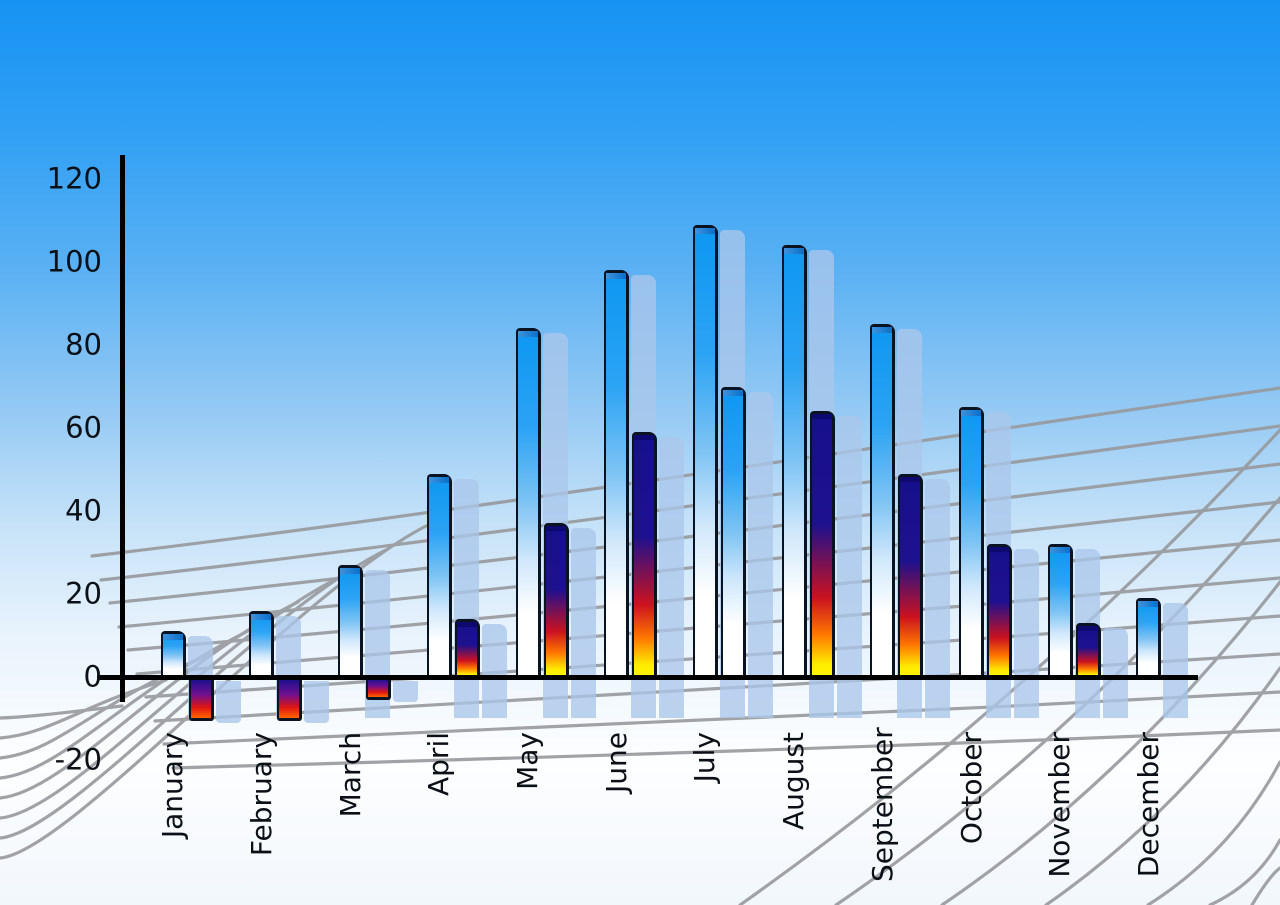 This screenshot has height=905, width=1280. I want to click on bar-april-primary, so click(439, 575).